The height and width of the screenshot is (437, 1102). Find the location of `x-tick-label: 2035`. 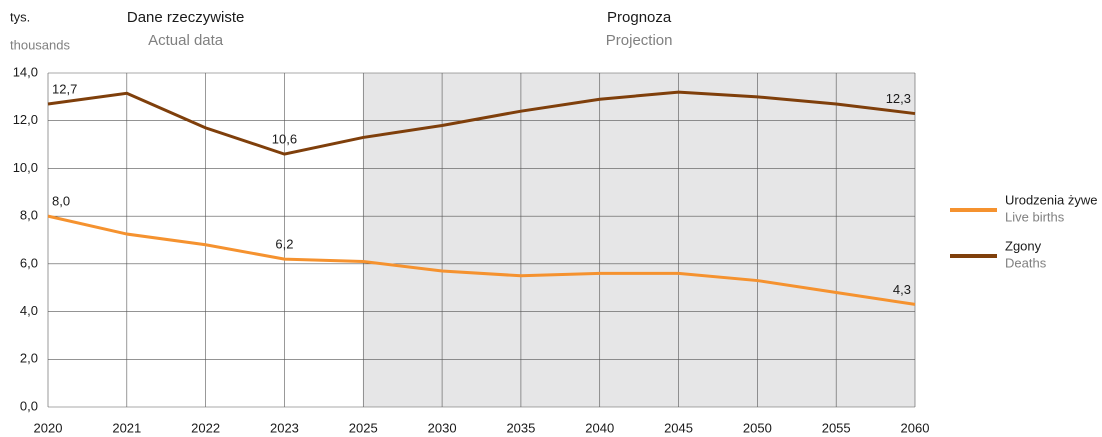

x-tick-label: 2035 is located at coordinates (520, 427).